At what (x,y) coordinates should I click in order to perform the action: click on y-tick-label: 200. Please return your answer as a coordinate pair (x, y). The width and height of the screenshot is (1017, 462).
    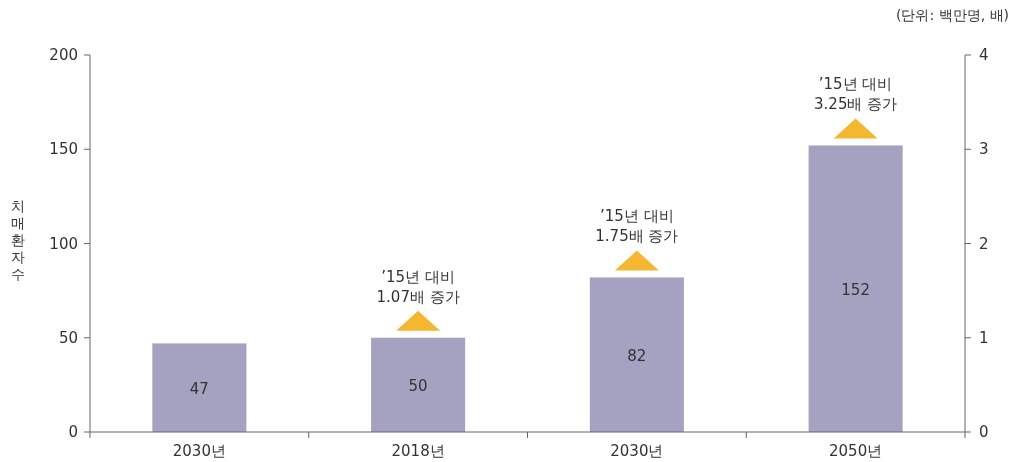
    Looking at the image, I should click on (63, 55).